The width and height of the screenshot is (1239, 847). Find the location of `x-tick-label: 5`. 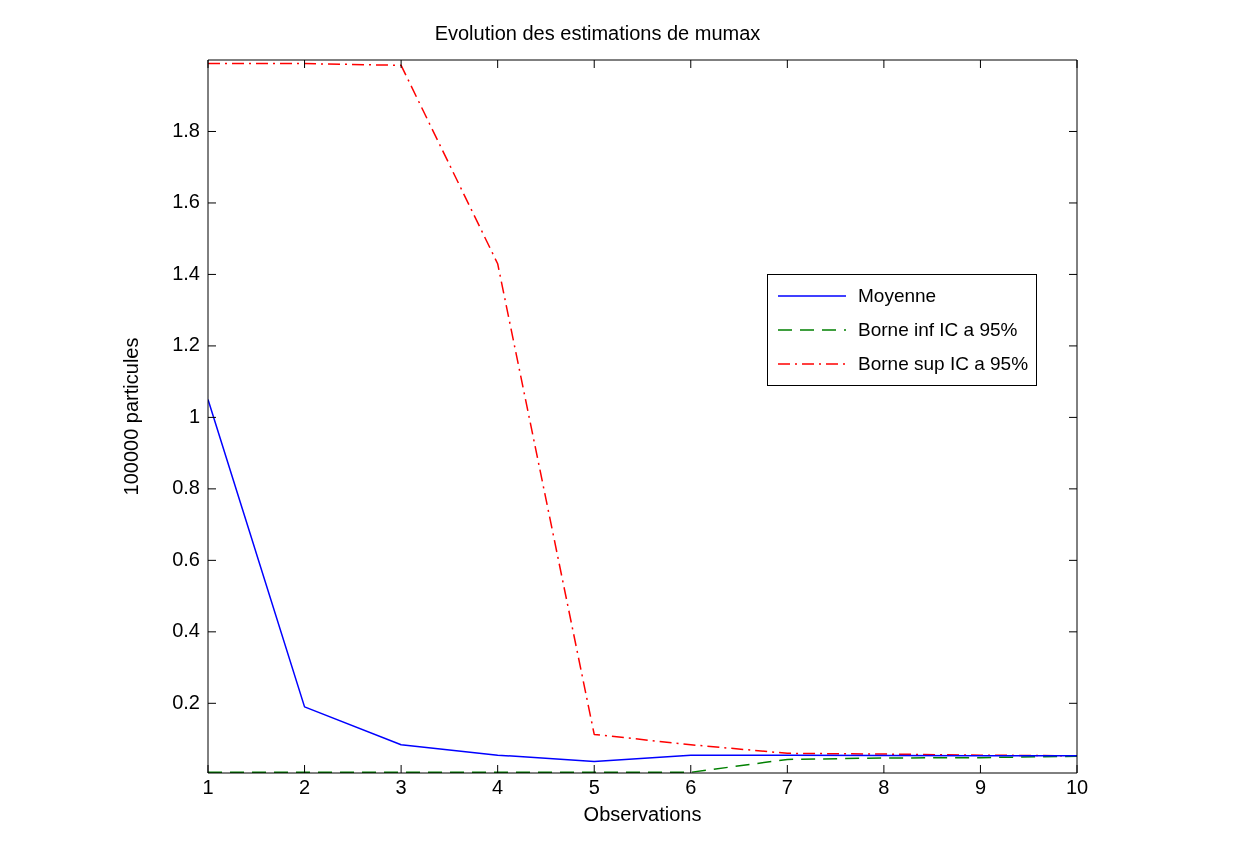

x-tick-label: 5 is located at coordinates (594, 786).